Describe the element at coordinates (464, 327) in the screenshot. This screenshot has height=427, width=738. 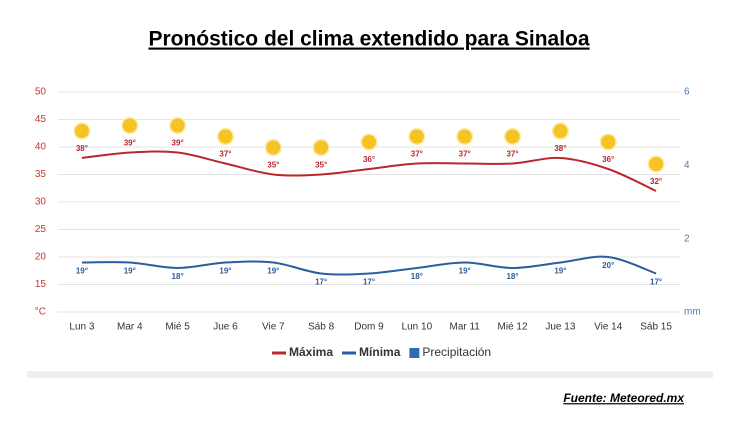
I see `x-tick-label: Mar 11` at that location.